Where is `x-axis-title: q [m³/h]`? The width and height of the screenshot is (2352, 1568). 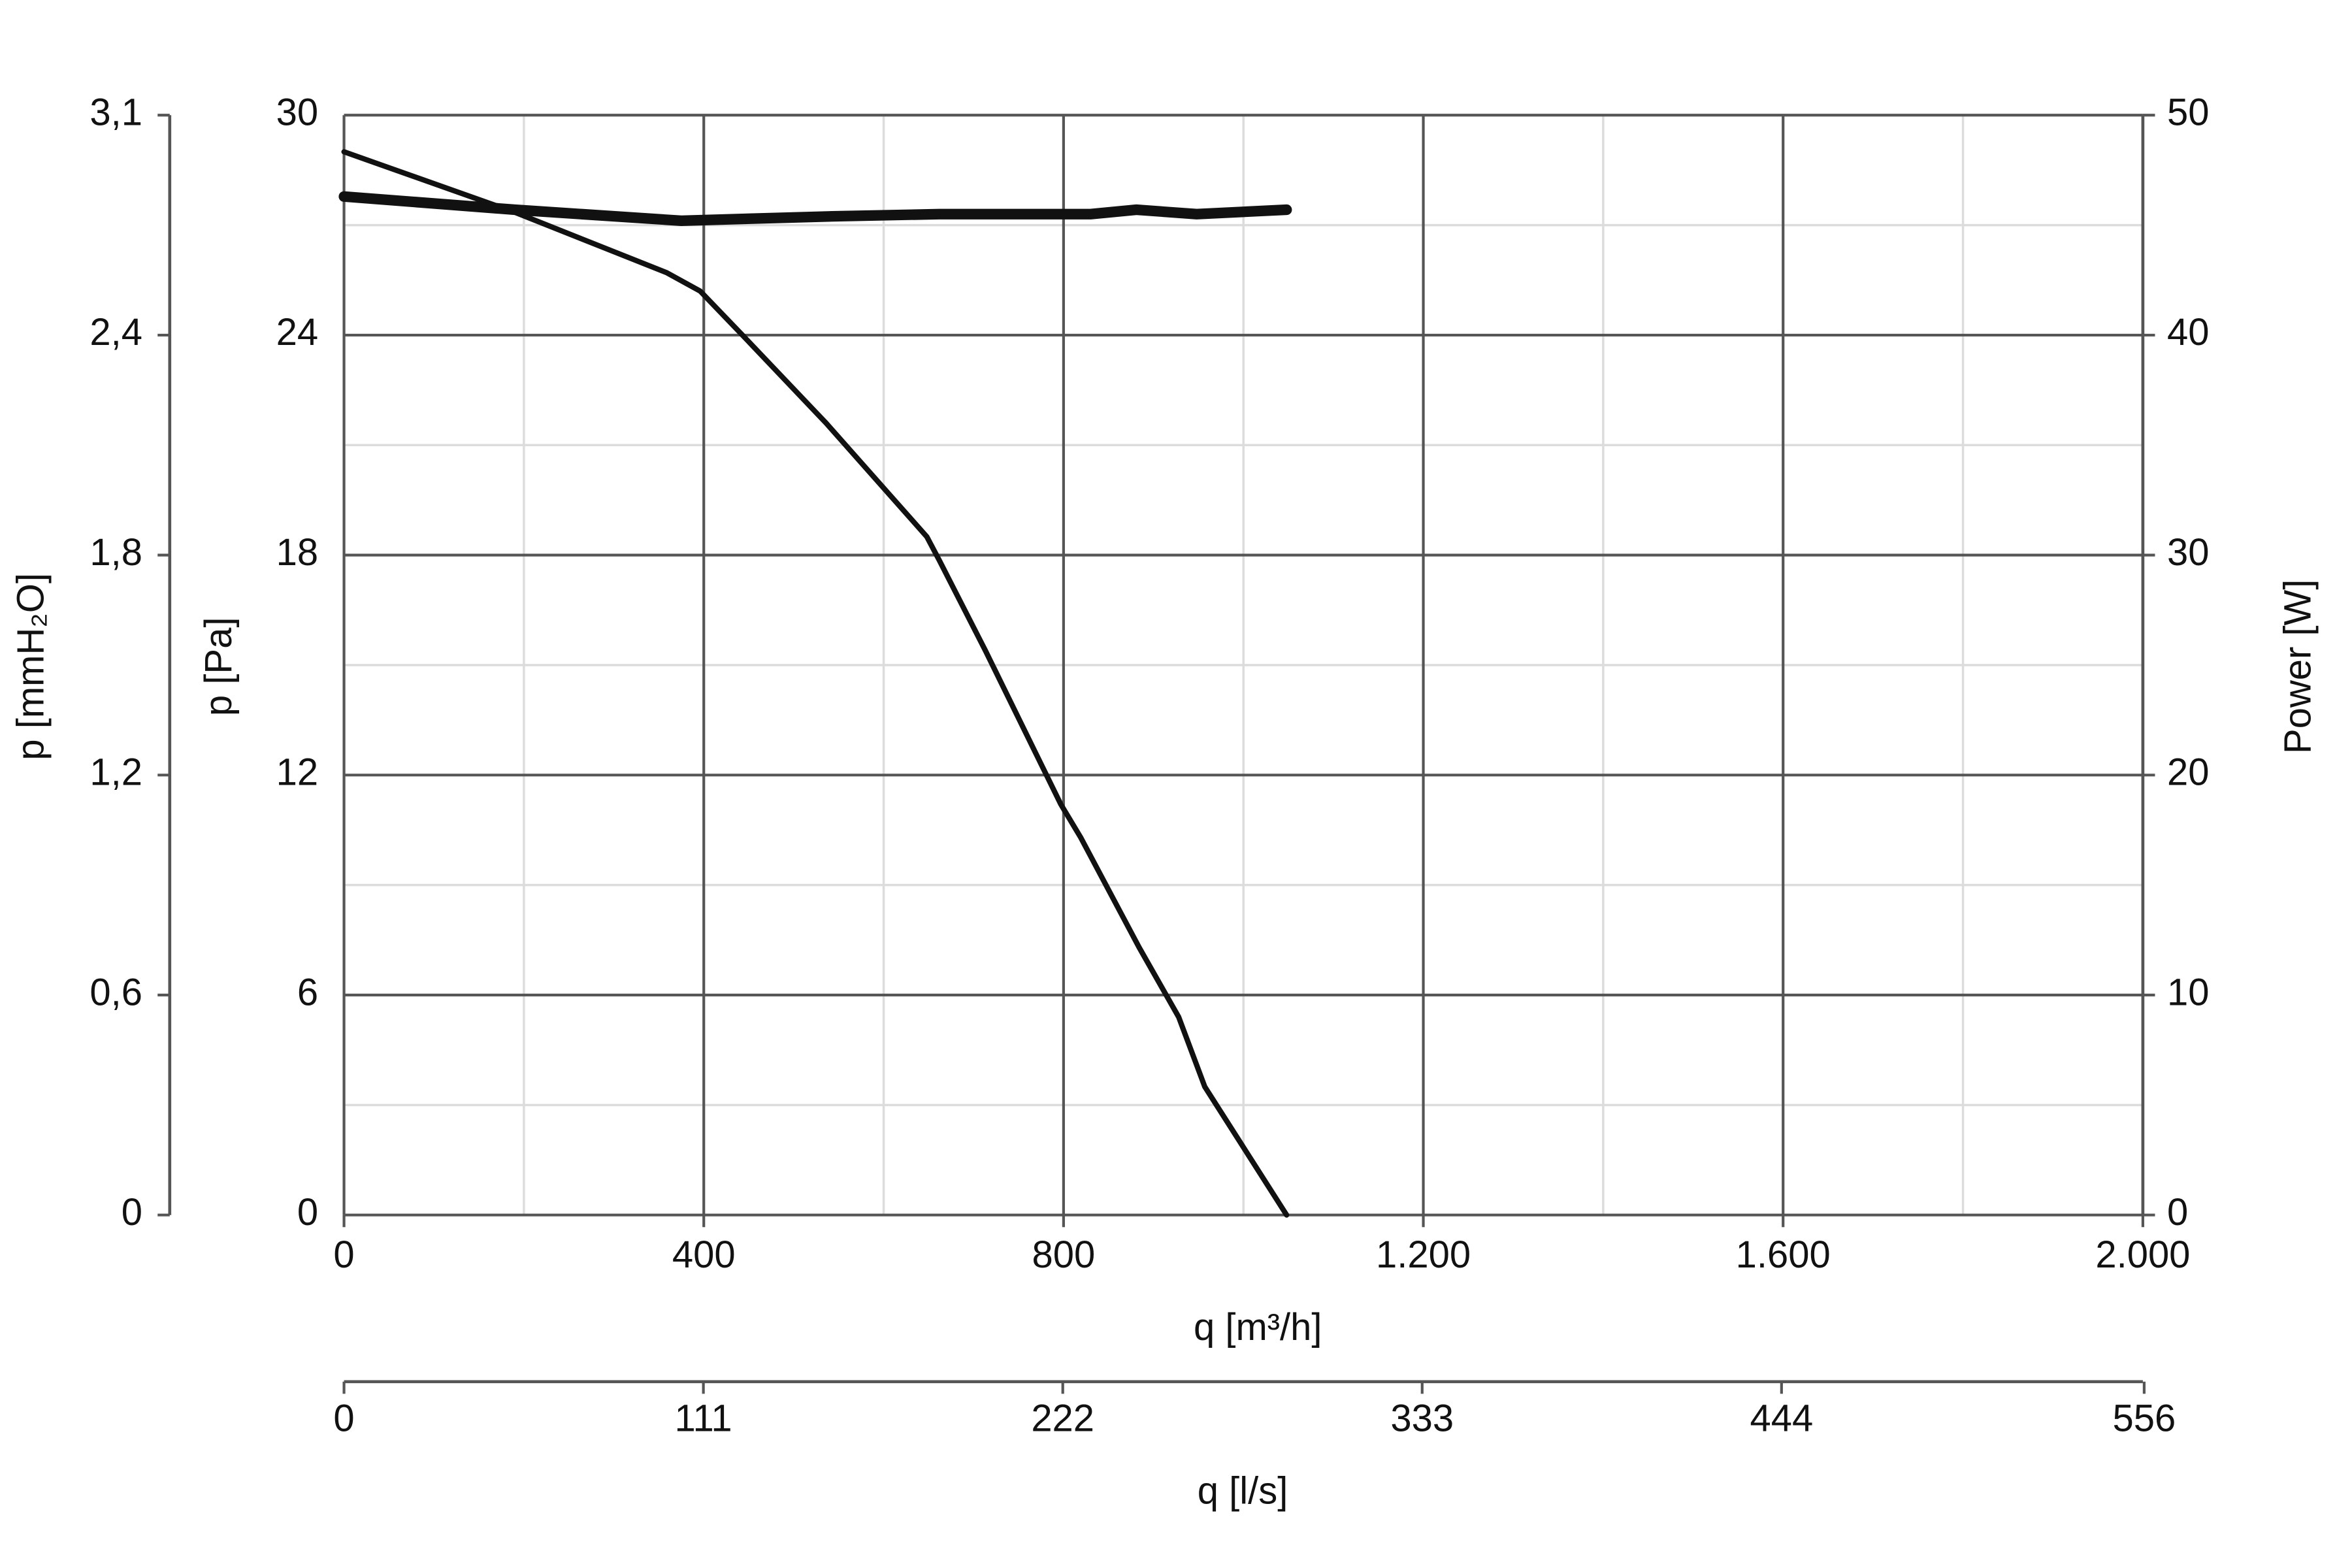
x-axis-title: q [m³/h] is located at coordinates (1258, 1327).